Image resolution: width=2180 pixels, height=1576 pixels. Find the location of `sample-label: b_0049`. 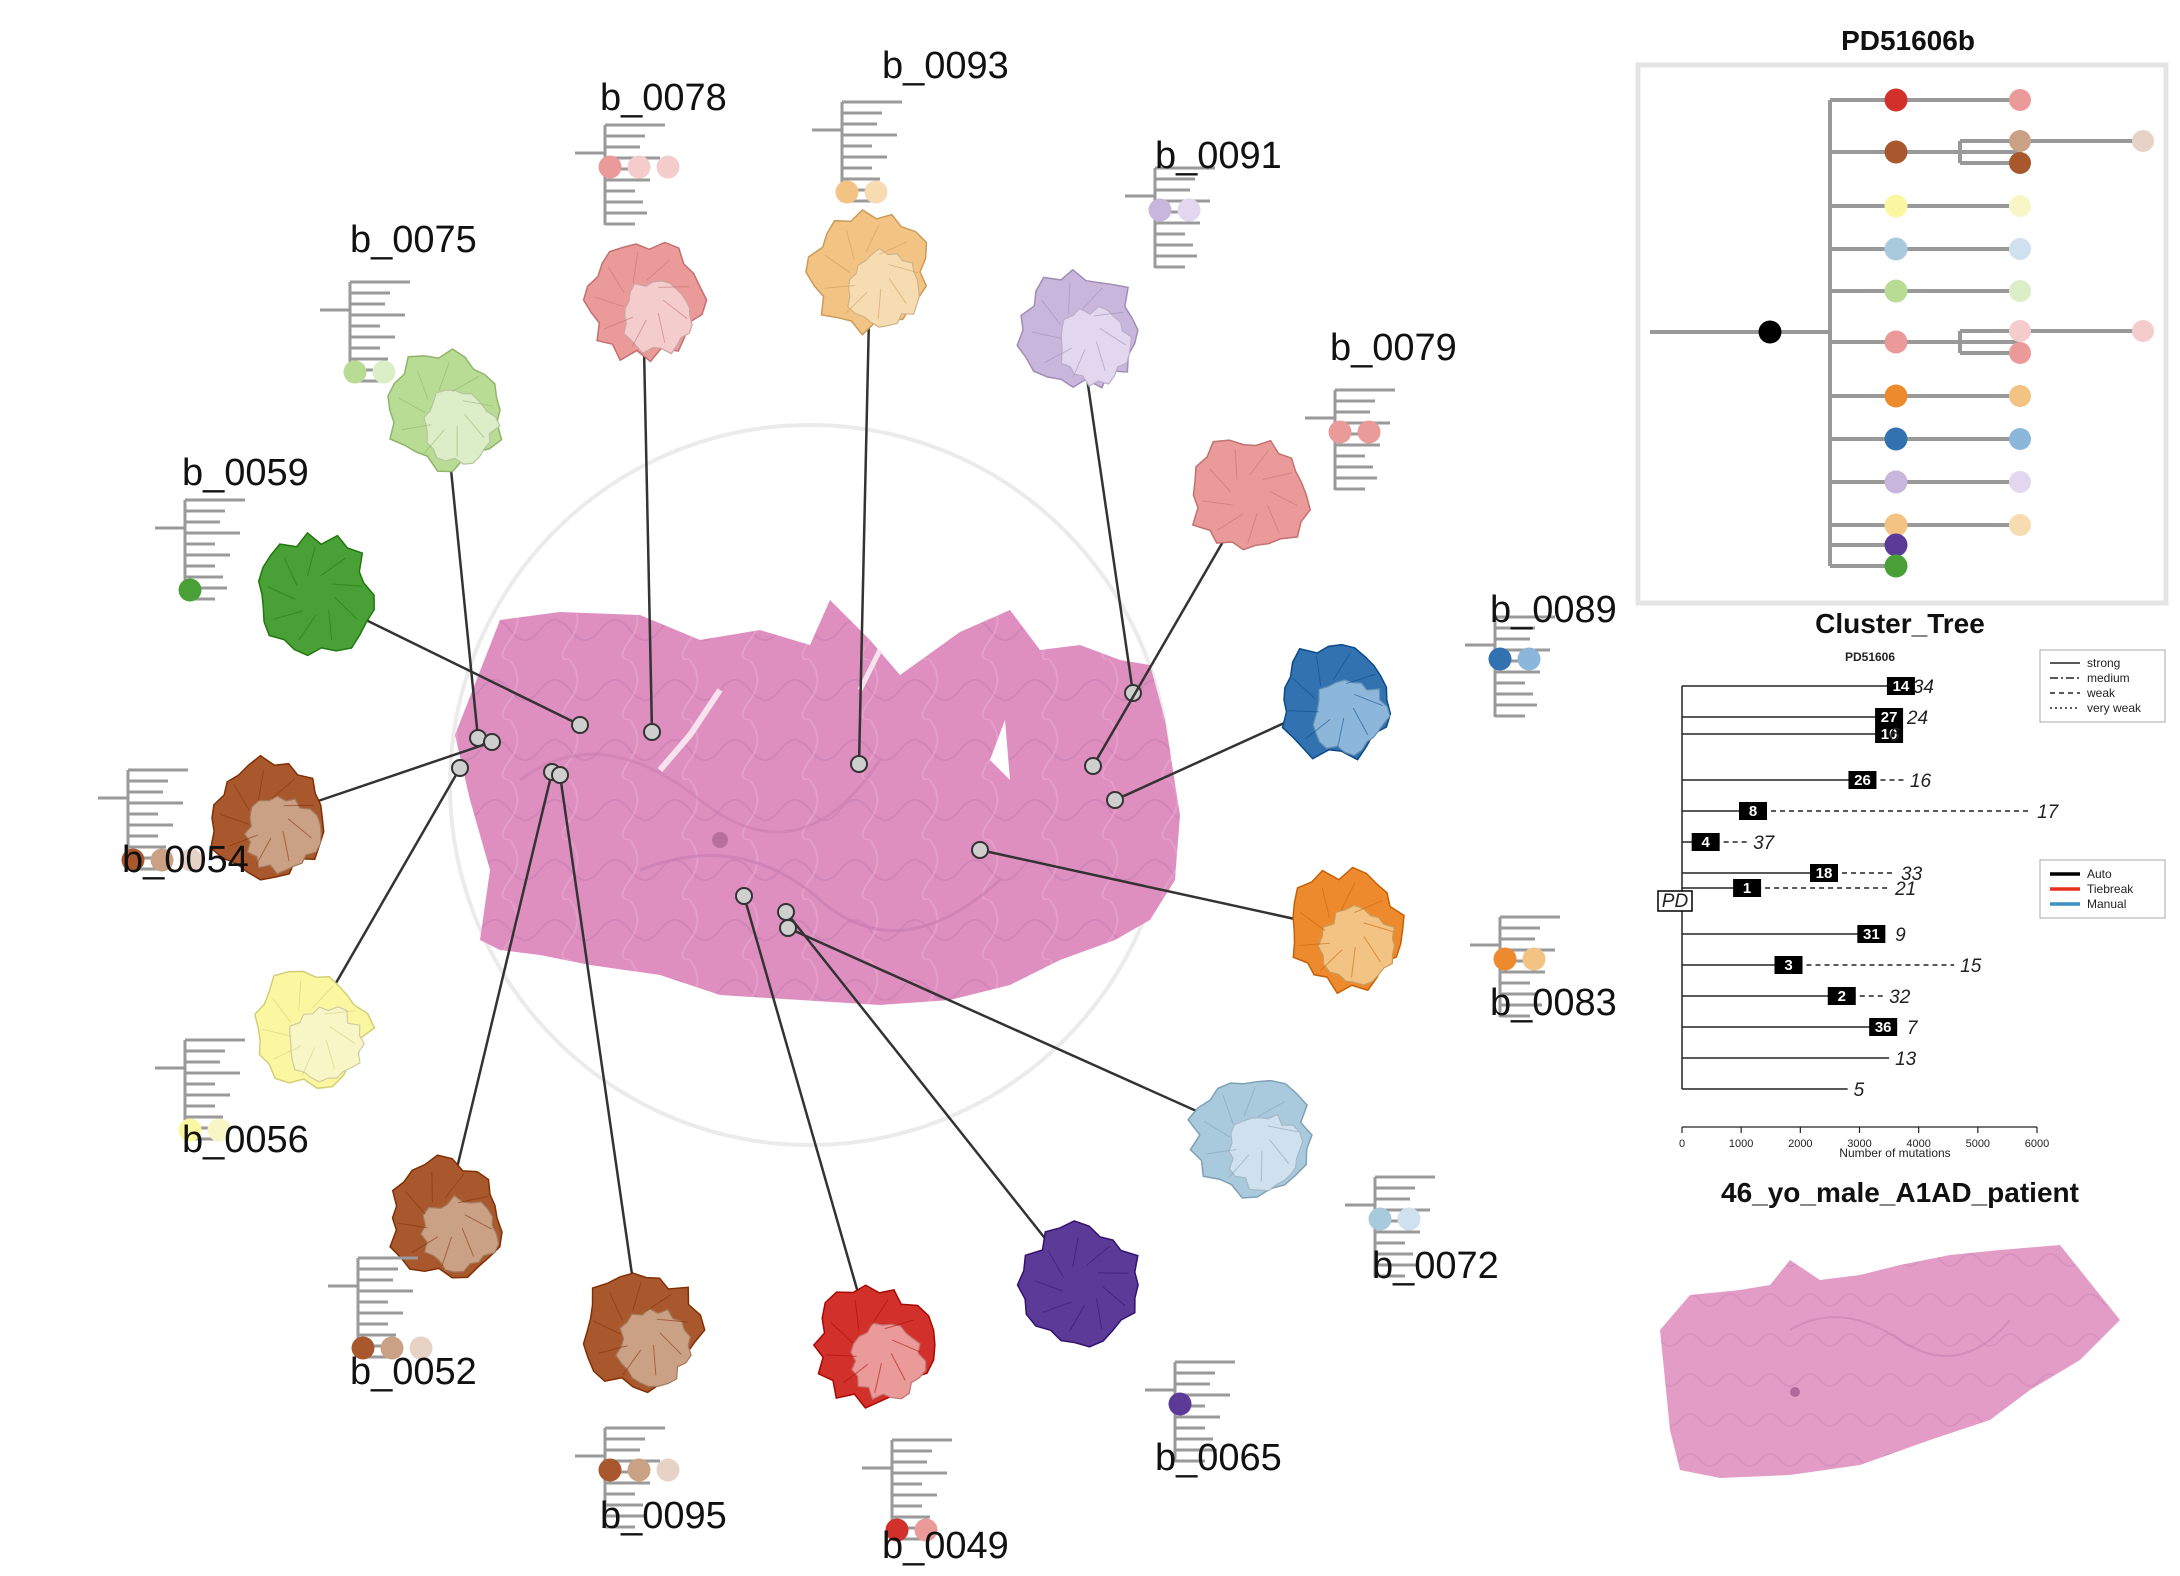

sample-label: b_0049 is located at coordinates (945, 1546).